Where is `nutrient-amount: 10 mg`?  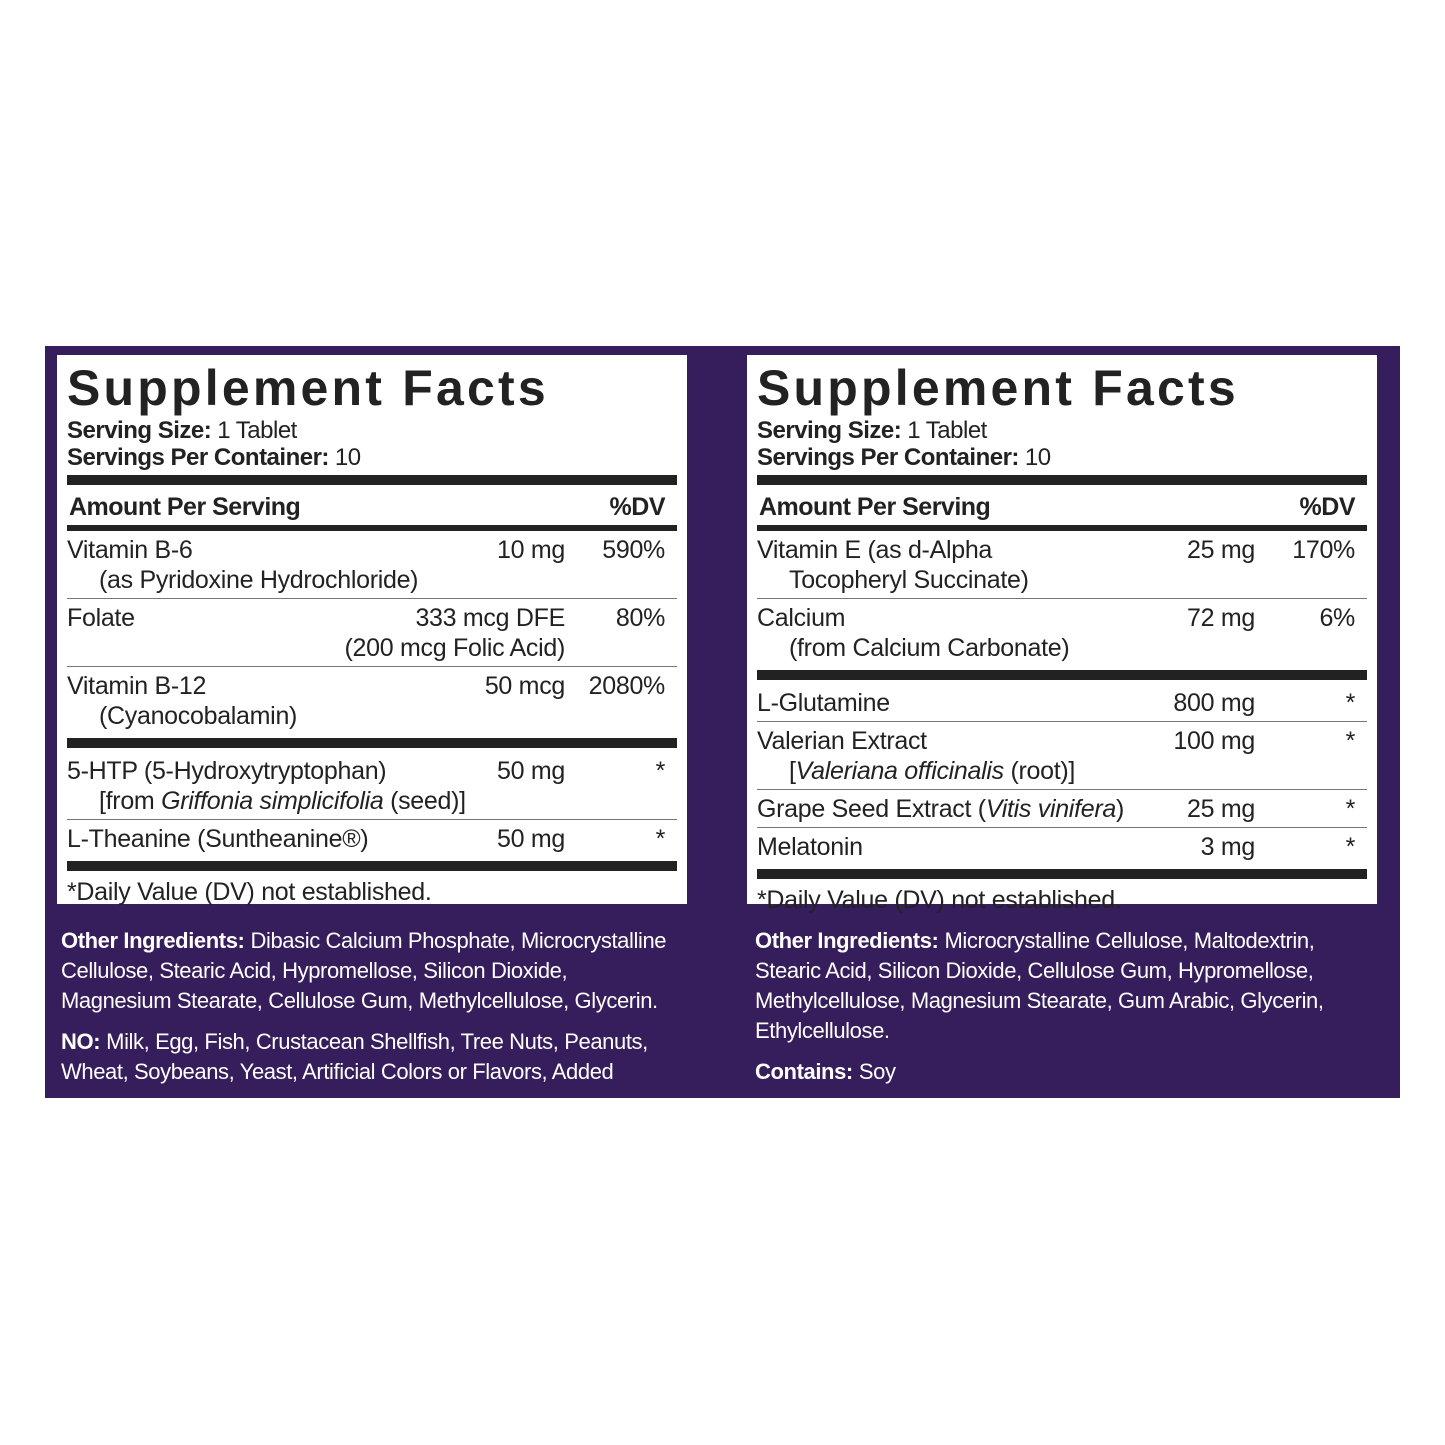 nutrient-amount: 10 mg is located at coordinates (531, 550).